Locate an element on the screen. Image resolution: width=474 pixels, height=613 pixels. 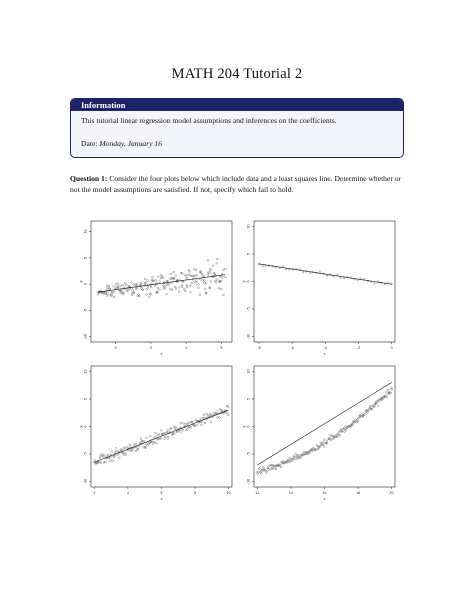
x-axis-label: x is located at coordinates (325, 498).